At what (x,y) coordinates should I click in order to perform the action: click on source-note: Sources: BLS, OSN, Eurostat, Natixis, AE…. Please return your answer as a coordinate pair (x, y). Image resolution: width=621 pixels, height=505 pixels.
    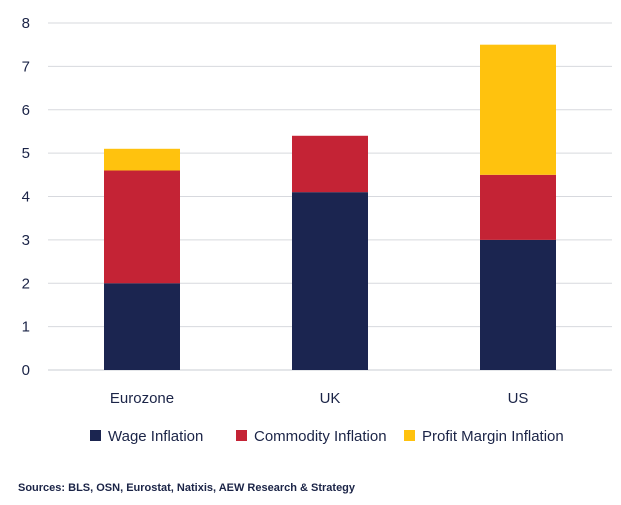
    Looking at the image, I should click on (187, 488).